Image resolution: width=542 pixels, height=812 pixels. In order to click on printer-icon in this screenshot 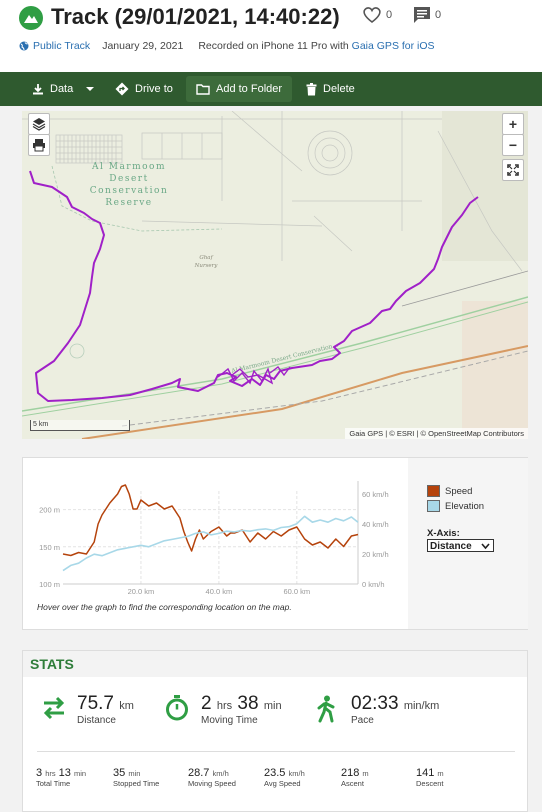, I will do `click(39, 145)`.